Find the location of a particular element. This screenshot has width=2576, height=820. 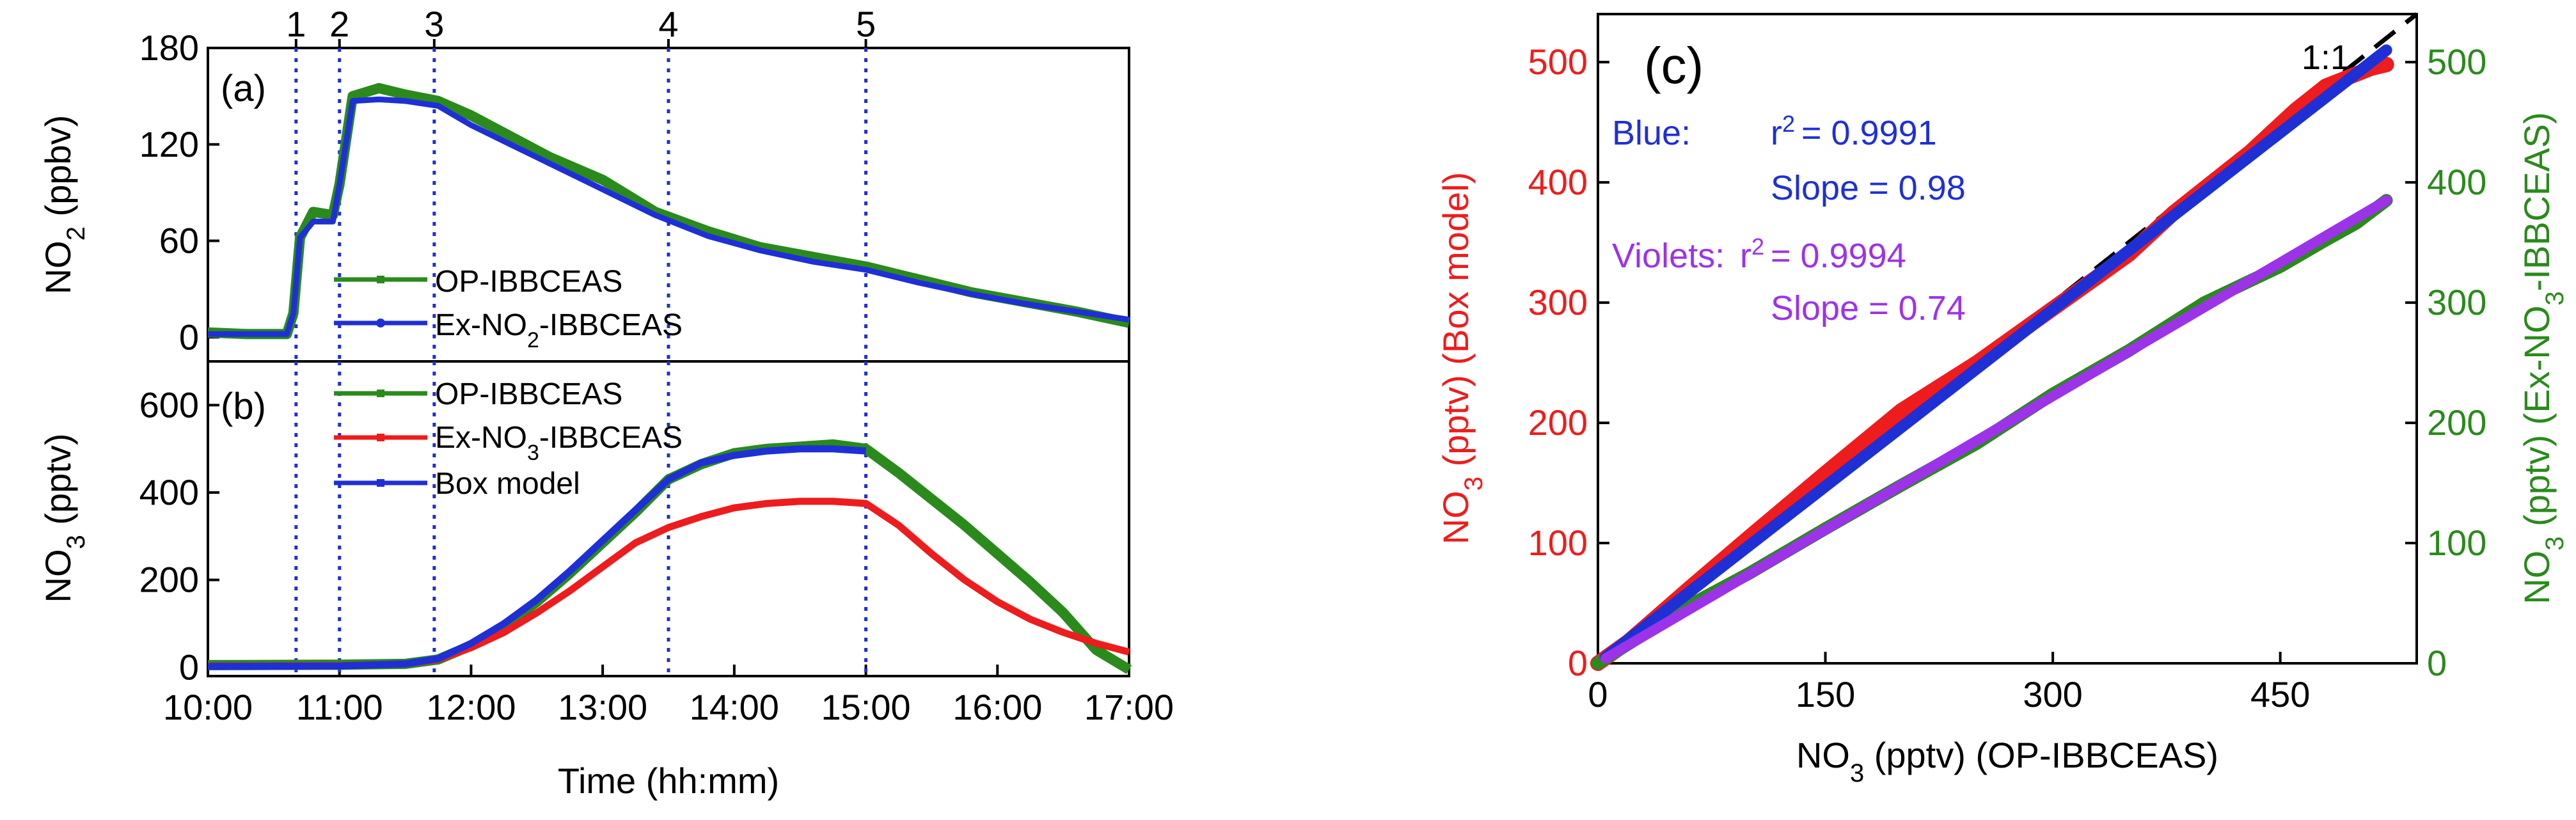

legend-b-op-label: OP-IBBCEAS is located at coordinates (528, 394).